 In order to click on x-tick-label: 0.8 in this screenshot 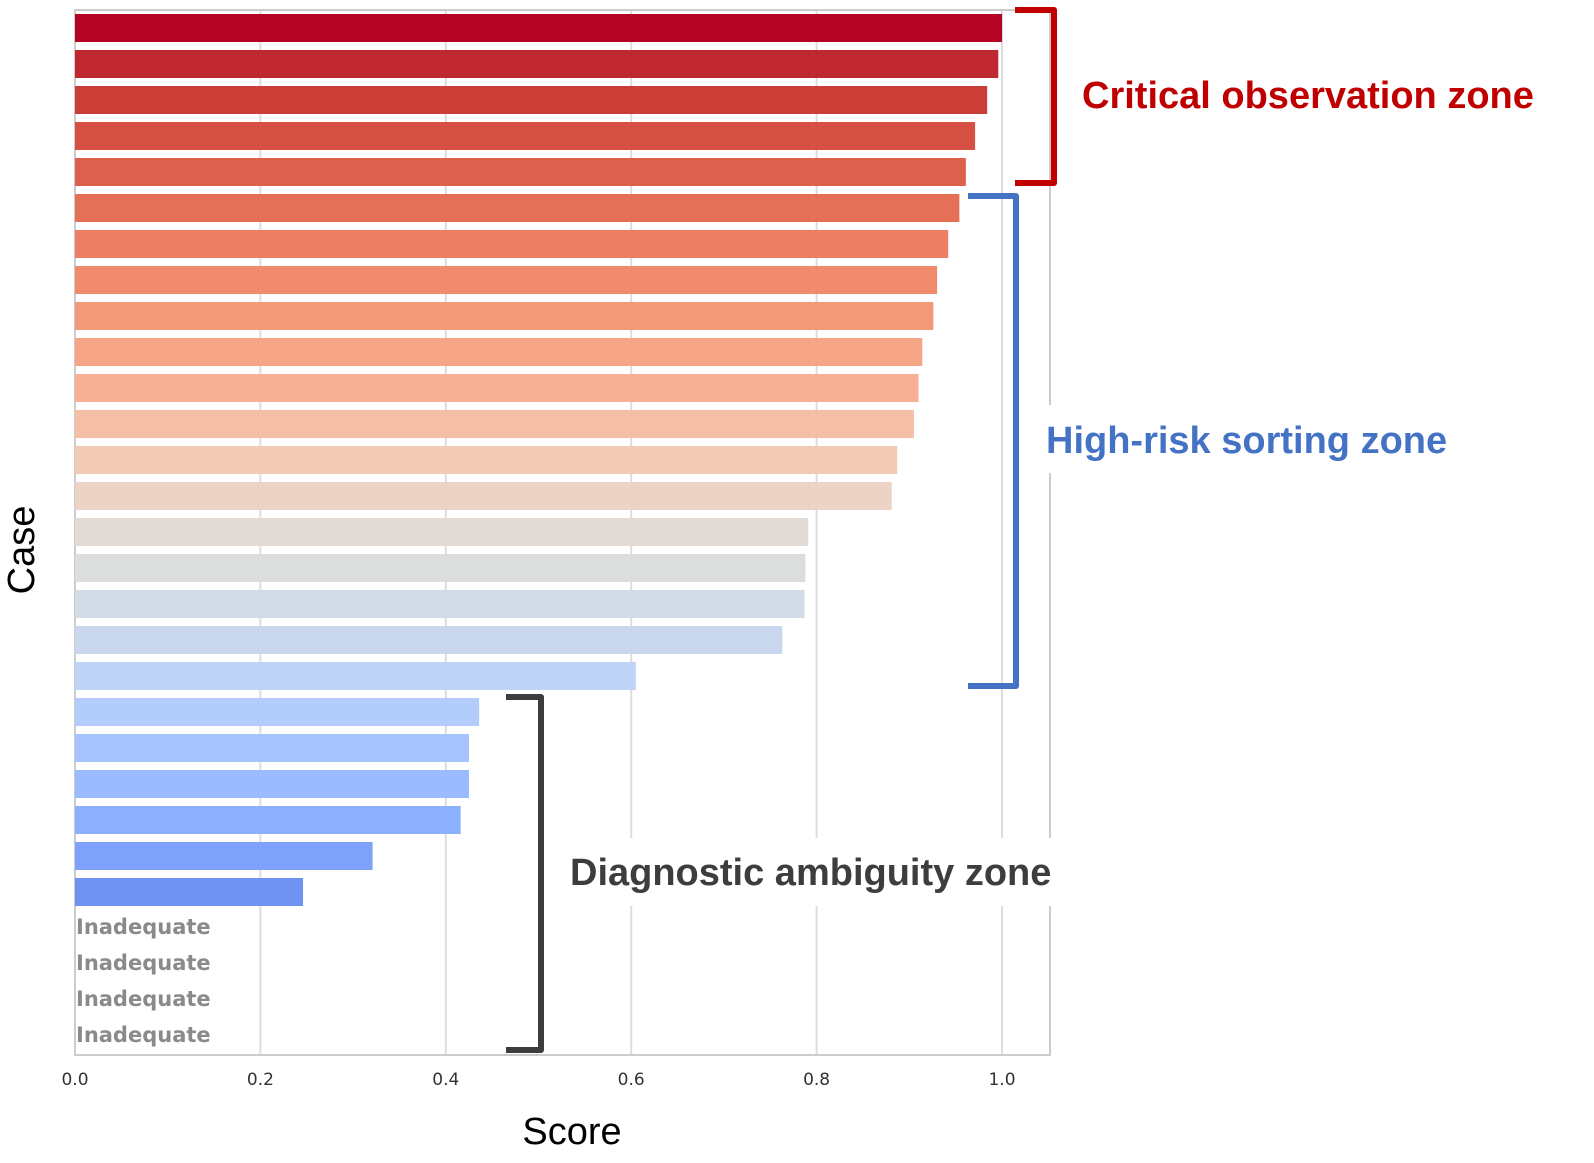, I will do `click(816, 1080)`.